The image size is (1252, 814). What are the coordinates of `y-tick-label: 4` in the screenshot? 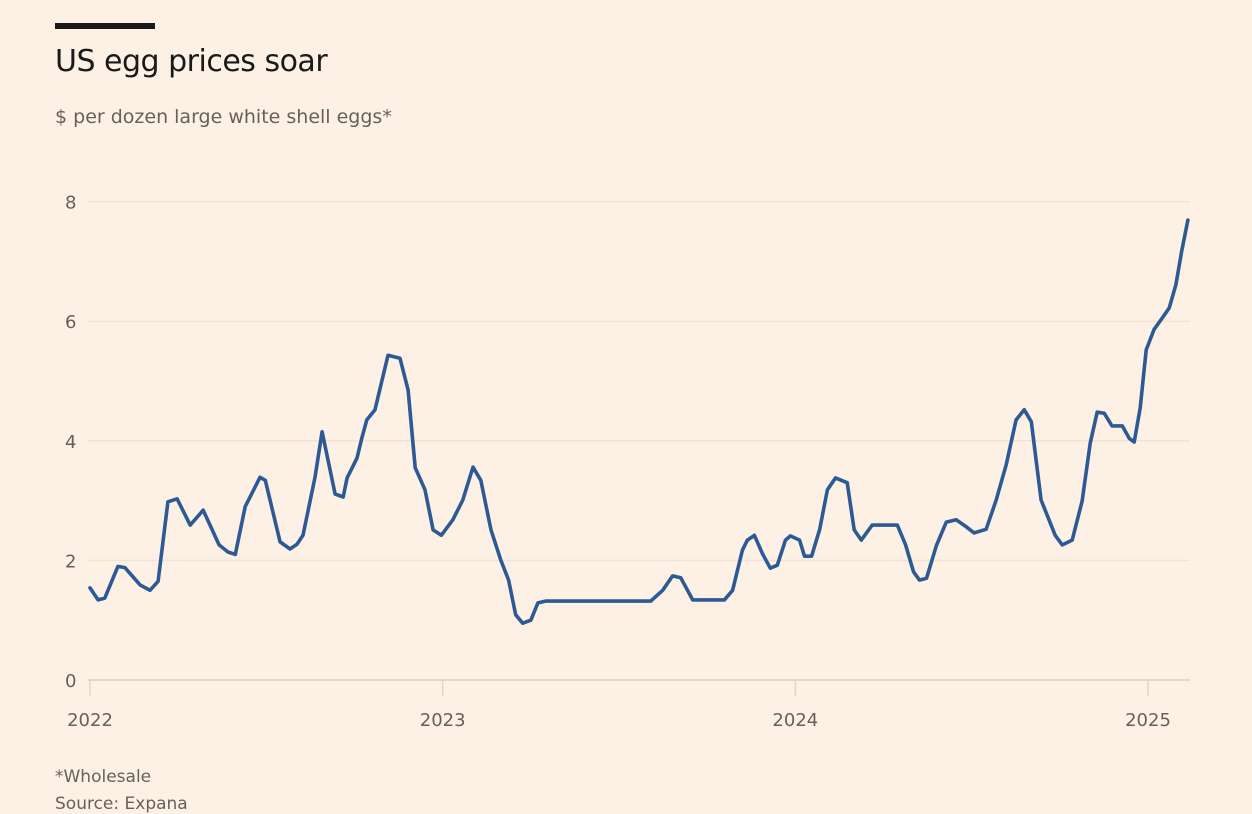 It's located at (70, 442).